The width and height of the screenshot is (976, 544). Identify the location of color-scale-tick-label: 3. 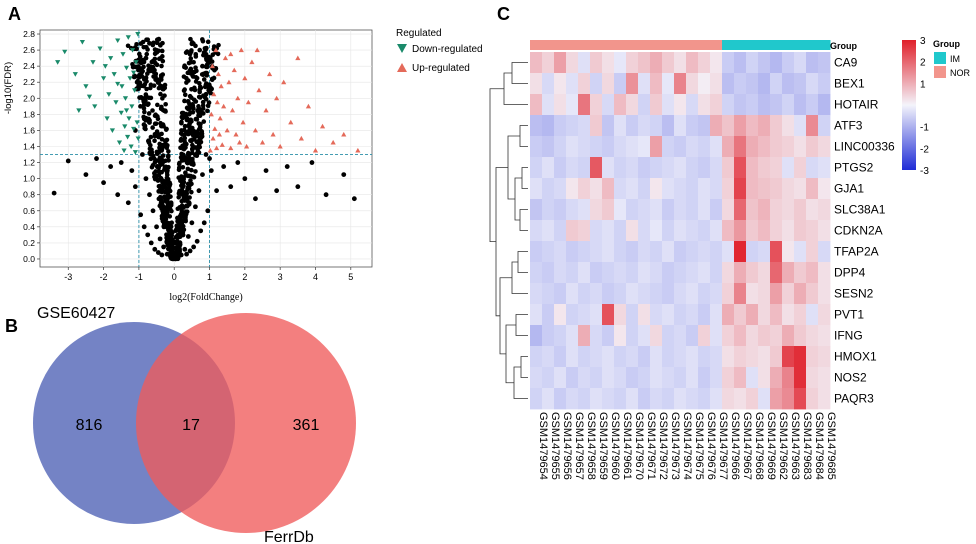
(923, 41).